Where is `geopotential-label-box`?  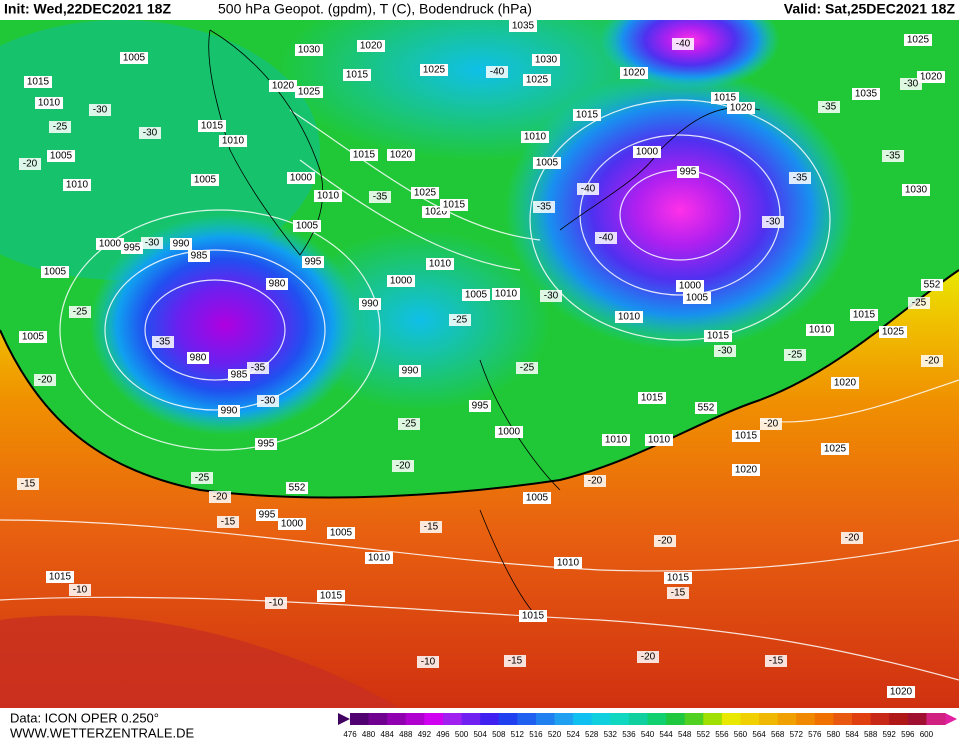
geopotential-label-box is located at coordinates (706, 408).